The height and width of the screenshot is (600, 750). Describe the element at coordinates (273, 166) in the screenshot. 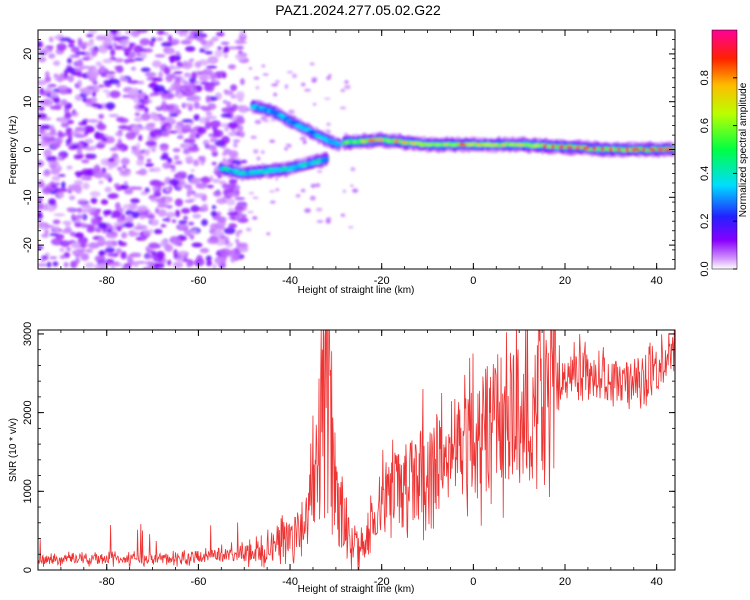

I see `spectrogram-lower-branch` at that location.